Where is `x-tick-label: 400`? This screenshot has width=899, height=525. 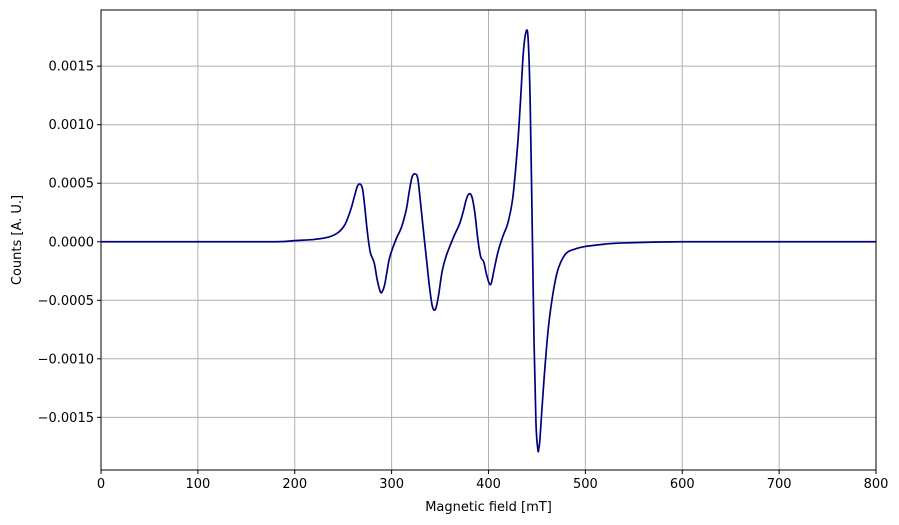 x-tick-label: 400 is located at coordinates (488, 484).